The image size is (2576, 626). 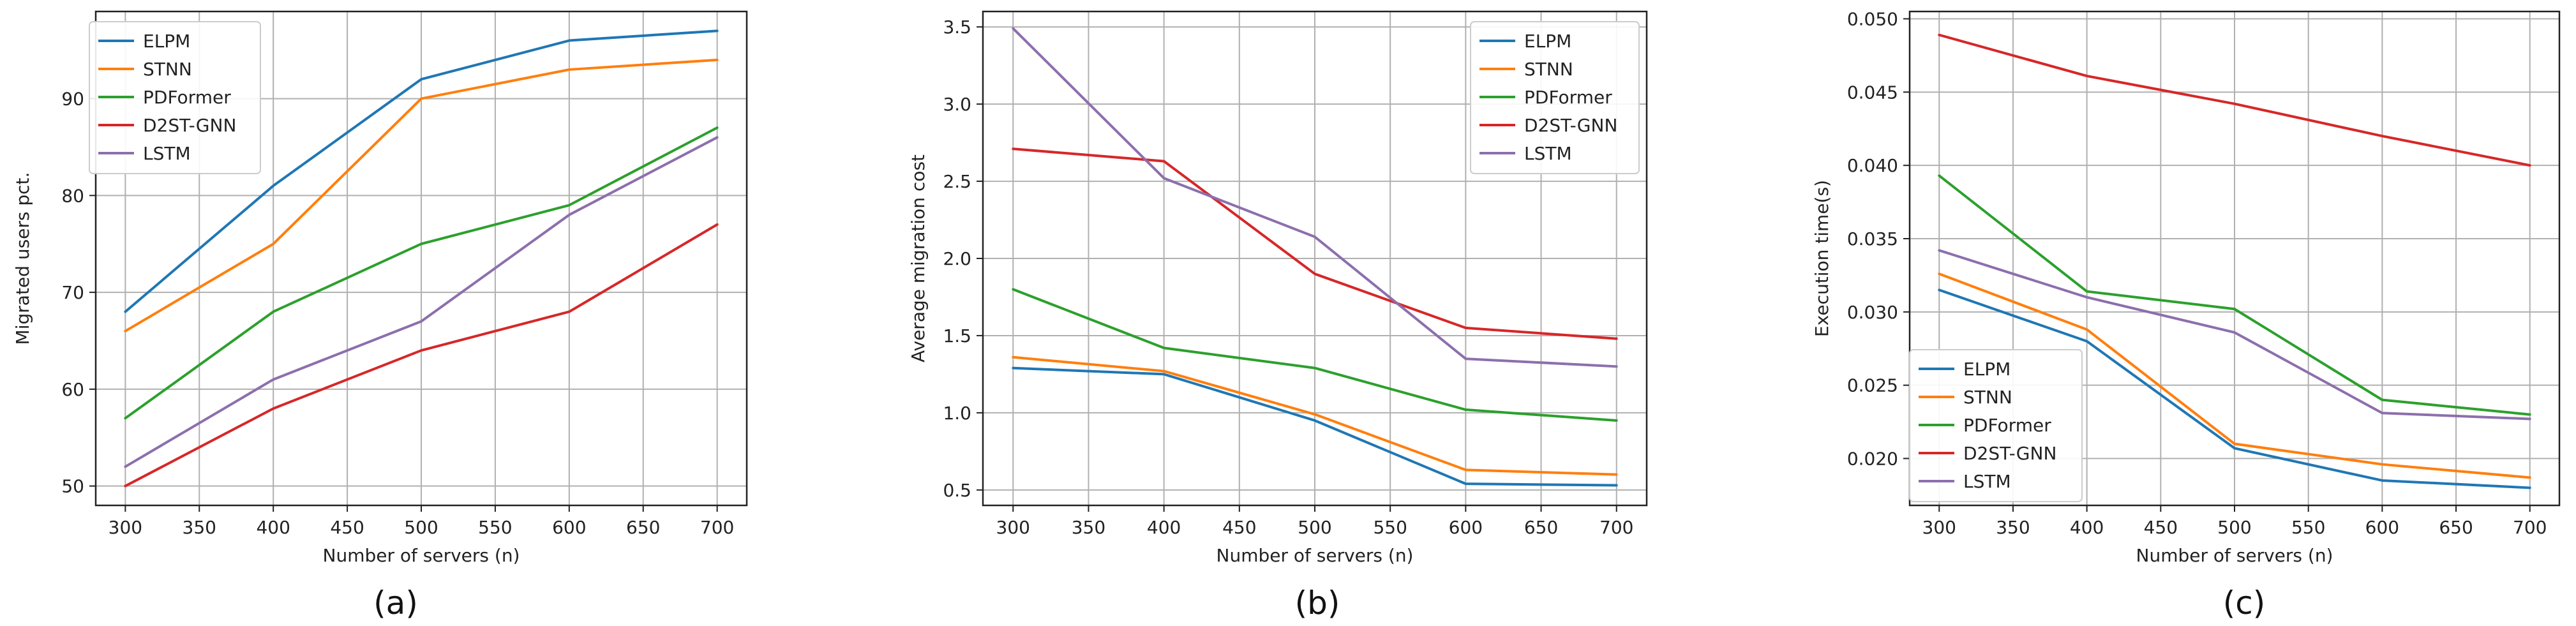 What do you see at coordinates (957, 490) in the screenshot?
I see `y-tick-label: 0.5` at bounding box center [957, 490].